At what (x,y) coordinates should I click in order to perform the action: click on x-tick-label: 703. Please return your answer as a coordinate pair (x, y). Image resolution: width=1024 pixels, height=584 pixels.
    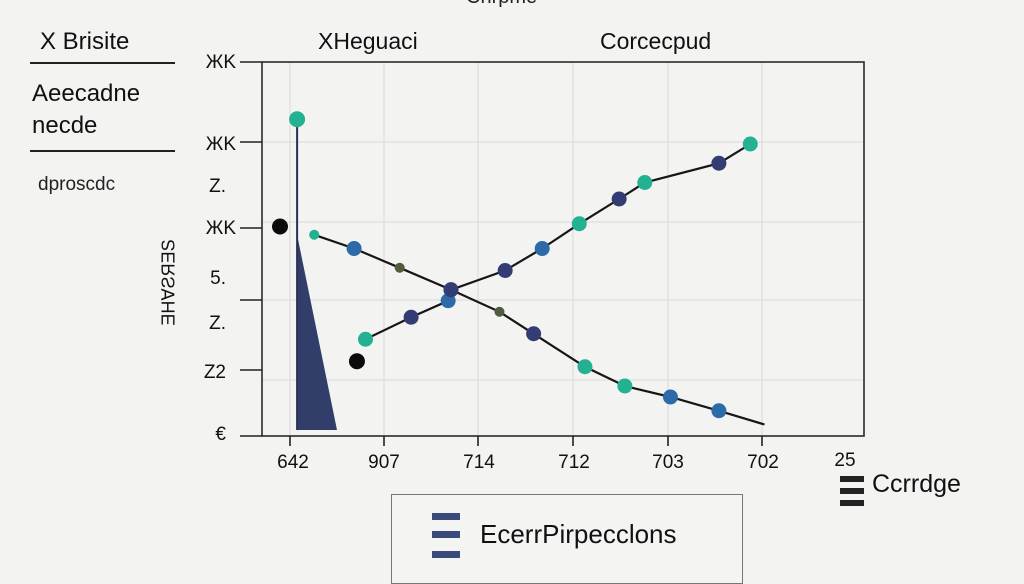
    Looking at the image, I should click on (668, 462).